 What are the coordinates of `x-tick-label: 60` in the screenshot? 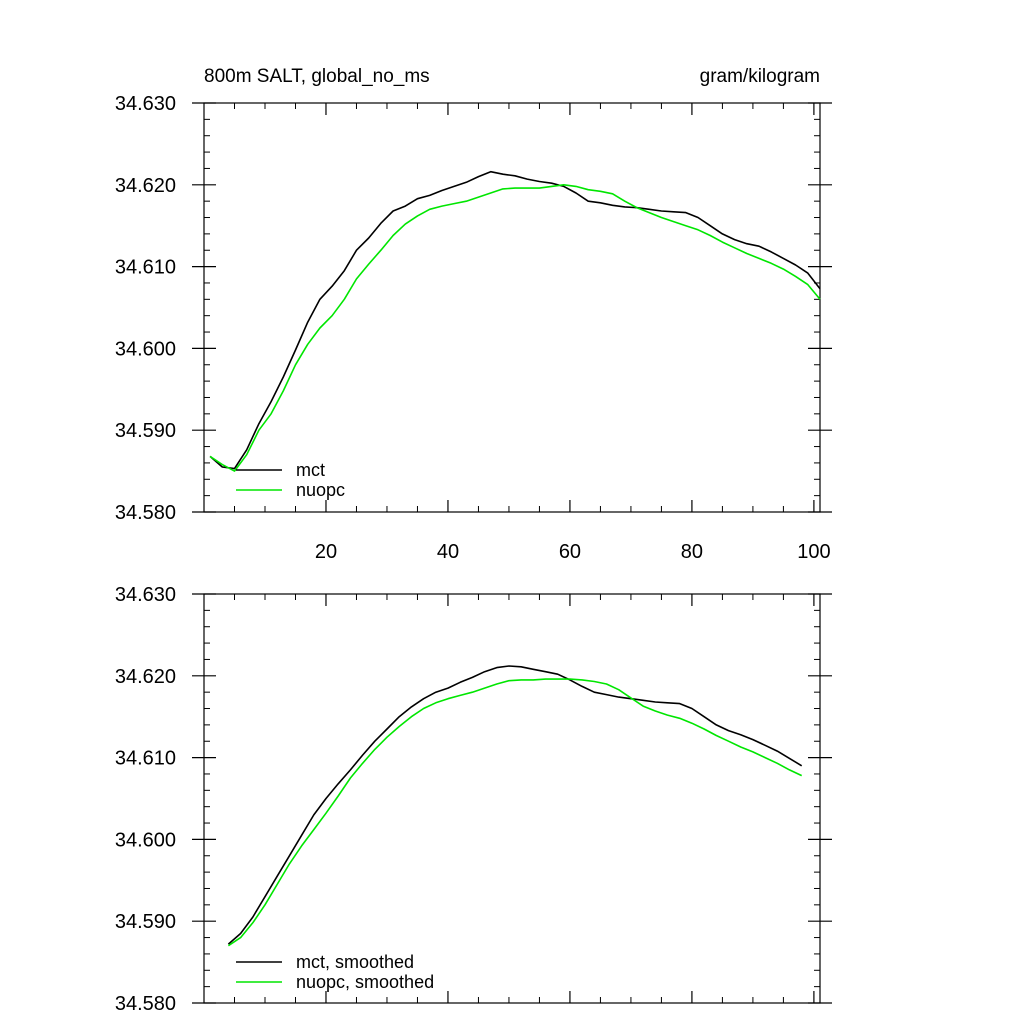 It's located at (570, 552).